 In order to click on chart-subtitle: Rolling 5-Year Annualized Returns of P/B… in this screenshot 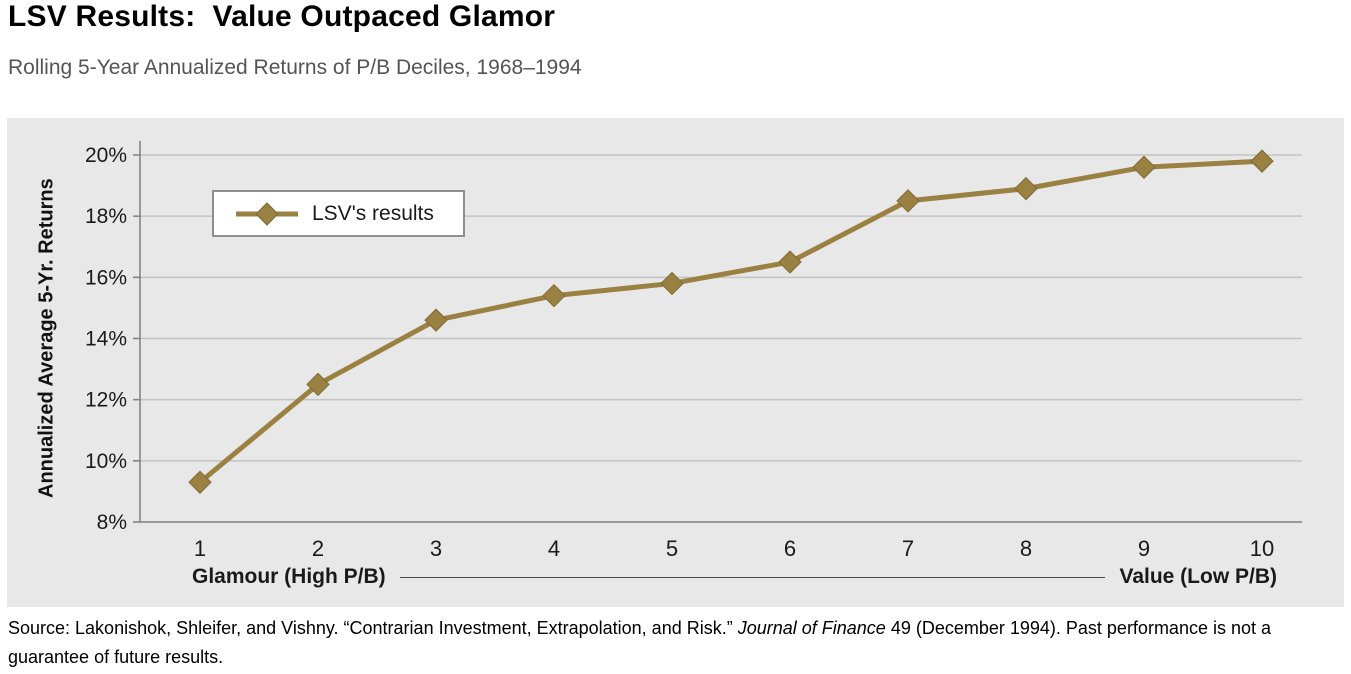, I will do `click(295, 67)`.